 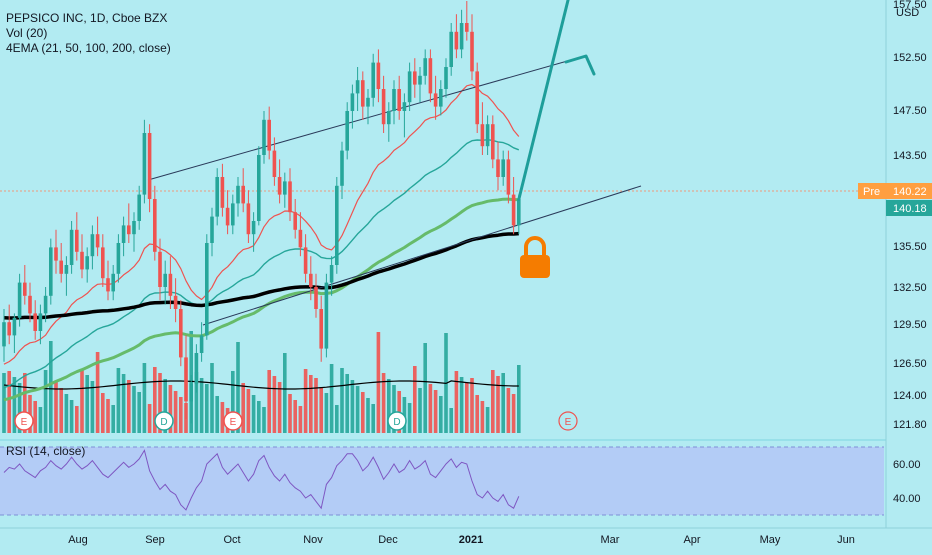 What do you see at coordinates (388, 540) in the screenshot?
I see `time-tick-label: Dec` at bounding box center [388, 540].